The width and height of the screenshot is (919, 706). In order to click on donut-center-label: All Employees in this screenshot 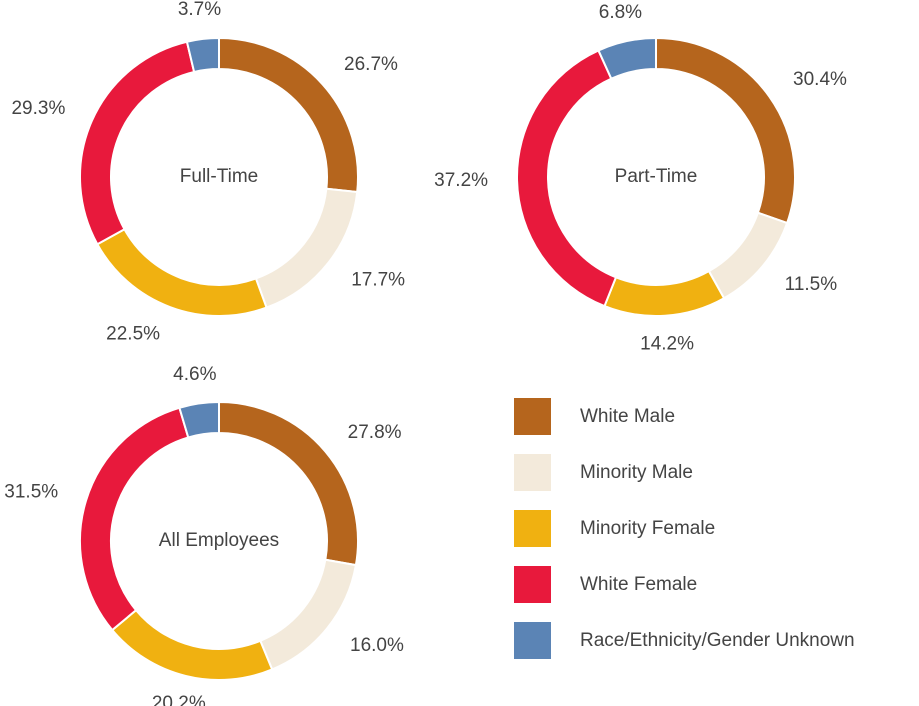, I will do `click(219, 540)`.